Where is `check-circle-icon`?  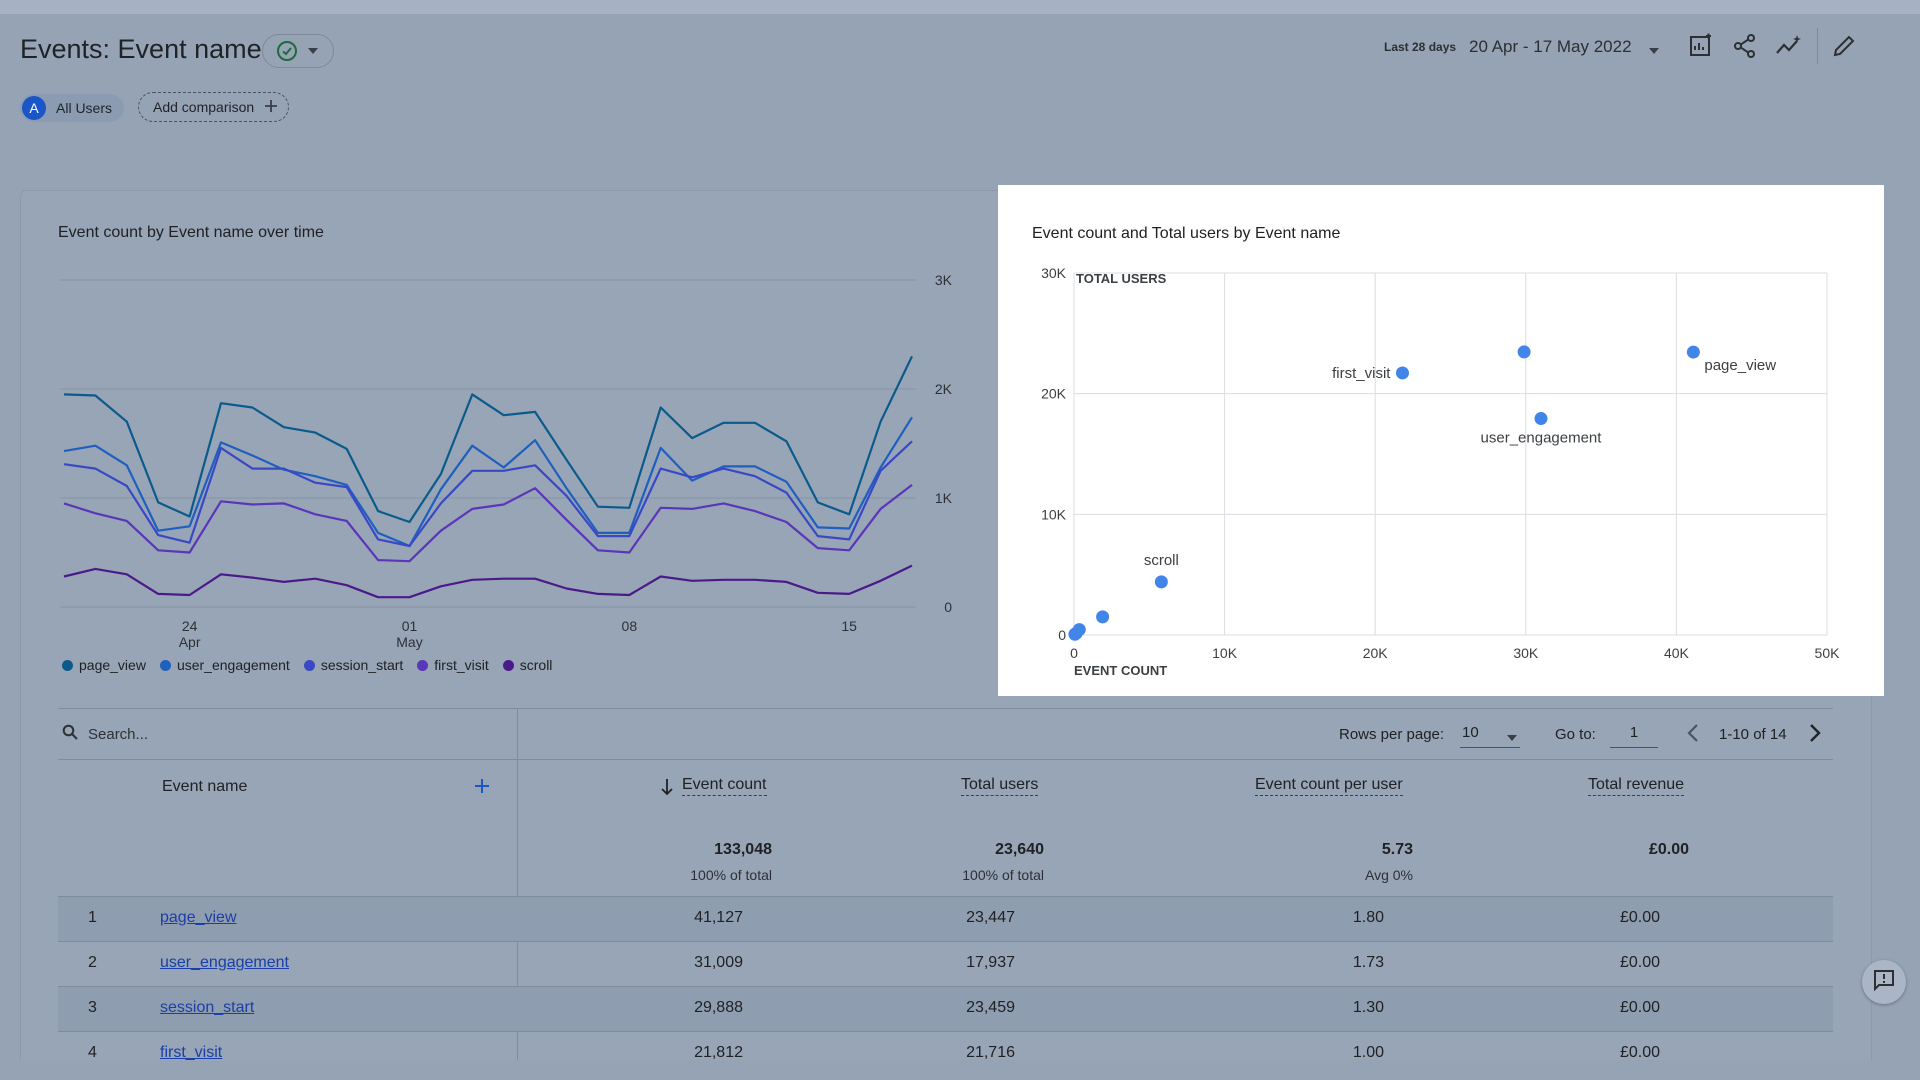
check-circle-icon is located at coordinates (287, 51).